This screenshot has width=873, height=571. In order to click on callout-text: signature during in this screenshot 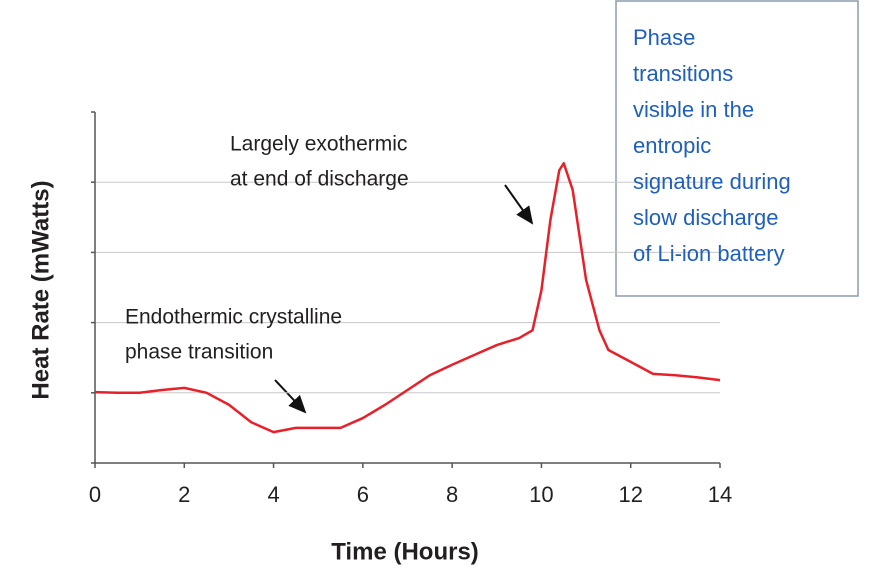, I will do `click(712, 181)`.